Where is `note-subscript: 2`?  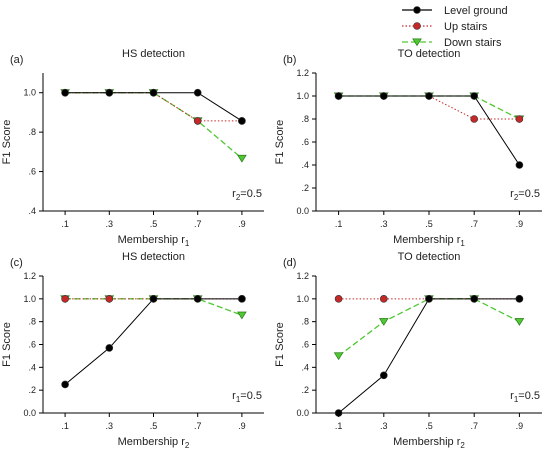
note-subscript: 2 is located at coordinates (516, 197).